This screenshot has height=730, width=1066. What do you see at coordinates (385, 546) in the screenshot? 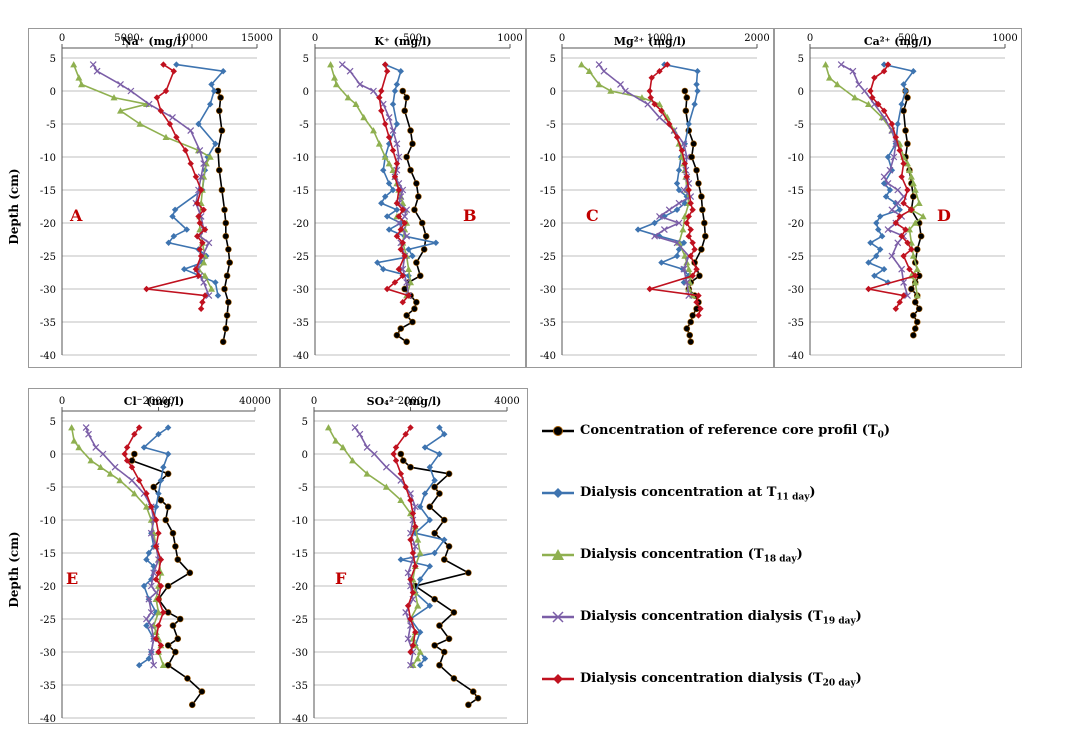
I see `series-t19` at bounding box center [385, 546].